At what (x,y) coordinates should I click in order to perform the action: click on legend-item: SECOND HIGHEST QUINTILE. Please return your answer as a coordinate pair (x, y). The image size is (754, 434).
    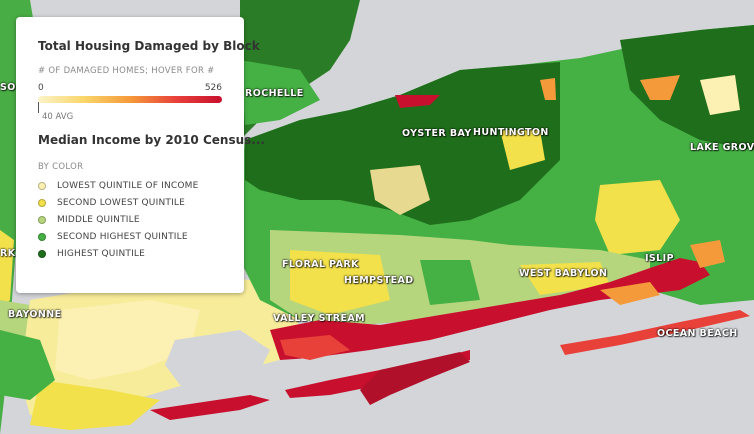
    Looking at the image, I should click on (130, 236).